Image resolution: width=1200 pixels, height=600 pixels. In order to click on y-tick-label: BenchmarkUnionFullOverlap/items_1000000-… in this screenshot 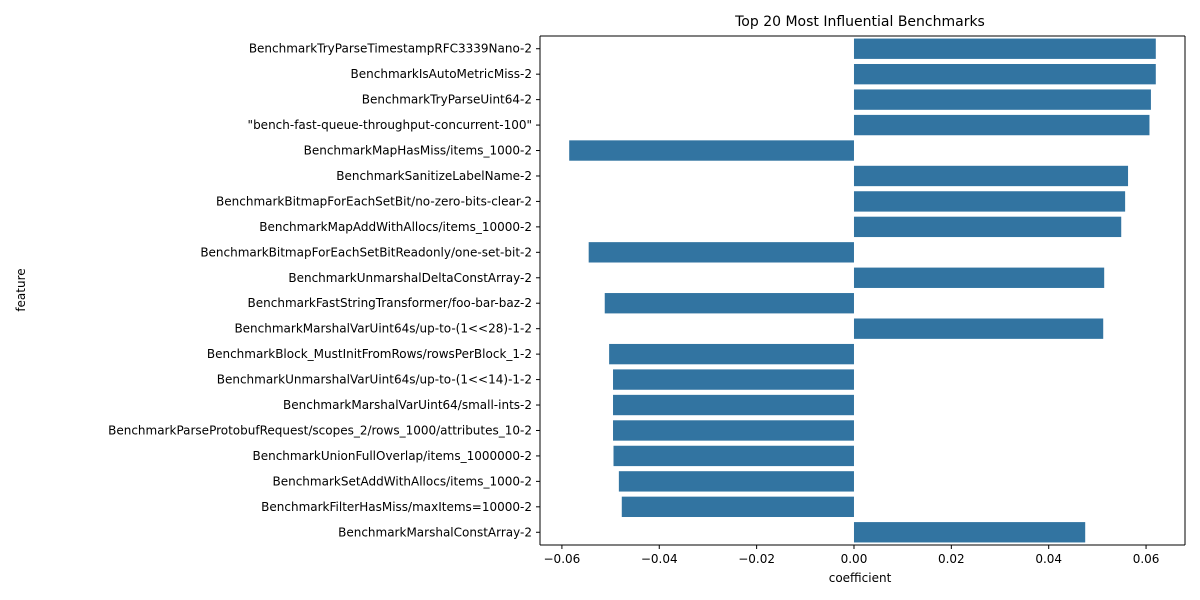, I will do `click(392, 456)`.